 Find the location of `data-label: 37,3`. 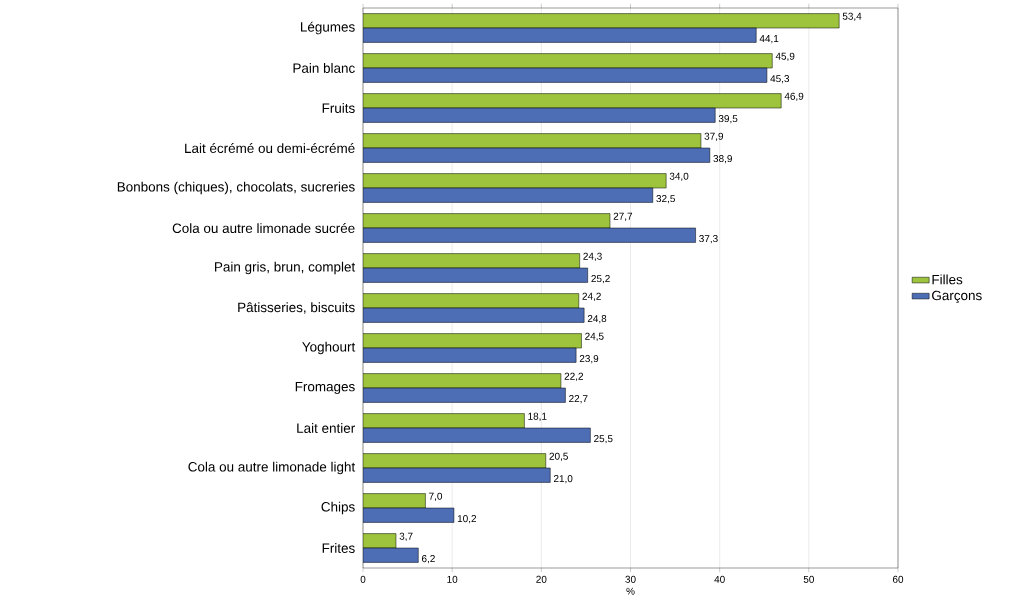

data-label: 37,3 is located at coordinates (708, 239).